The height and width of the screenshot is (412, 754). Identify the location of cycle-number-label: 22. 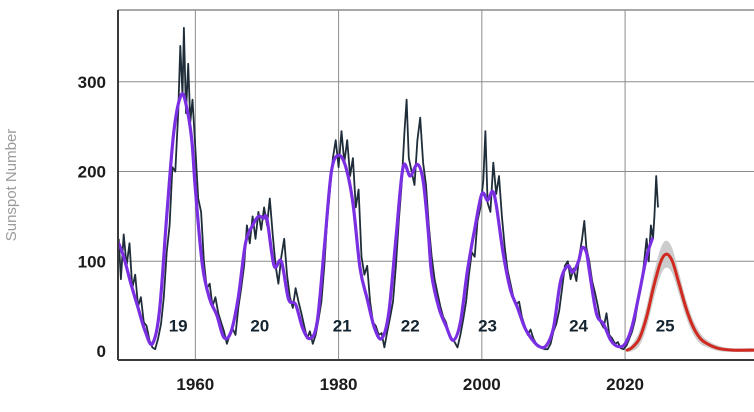
(410, 325).